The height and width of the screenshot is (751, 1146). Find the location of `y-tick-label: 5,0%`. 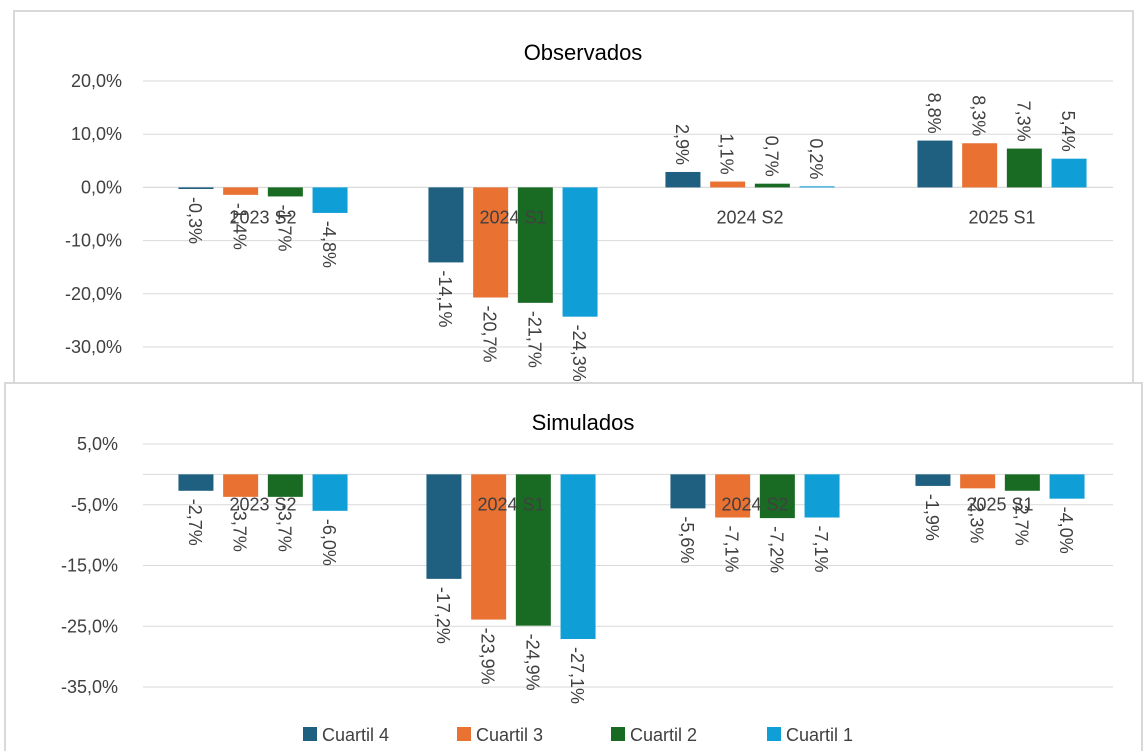

y-tick-label: 5,0% is located at coordinates (97, 444).